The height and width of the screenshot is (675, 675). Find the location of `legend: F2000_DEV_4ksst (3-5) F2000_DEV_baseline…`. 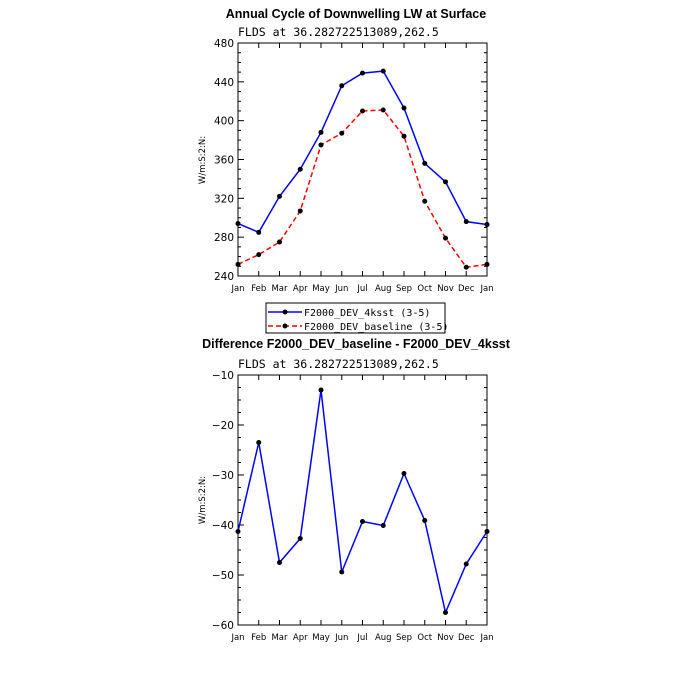

legend: F2000_DEV_4ksst (3-5) F2000_DEV_baseline… is located at coordinates (357, 318).